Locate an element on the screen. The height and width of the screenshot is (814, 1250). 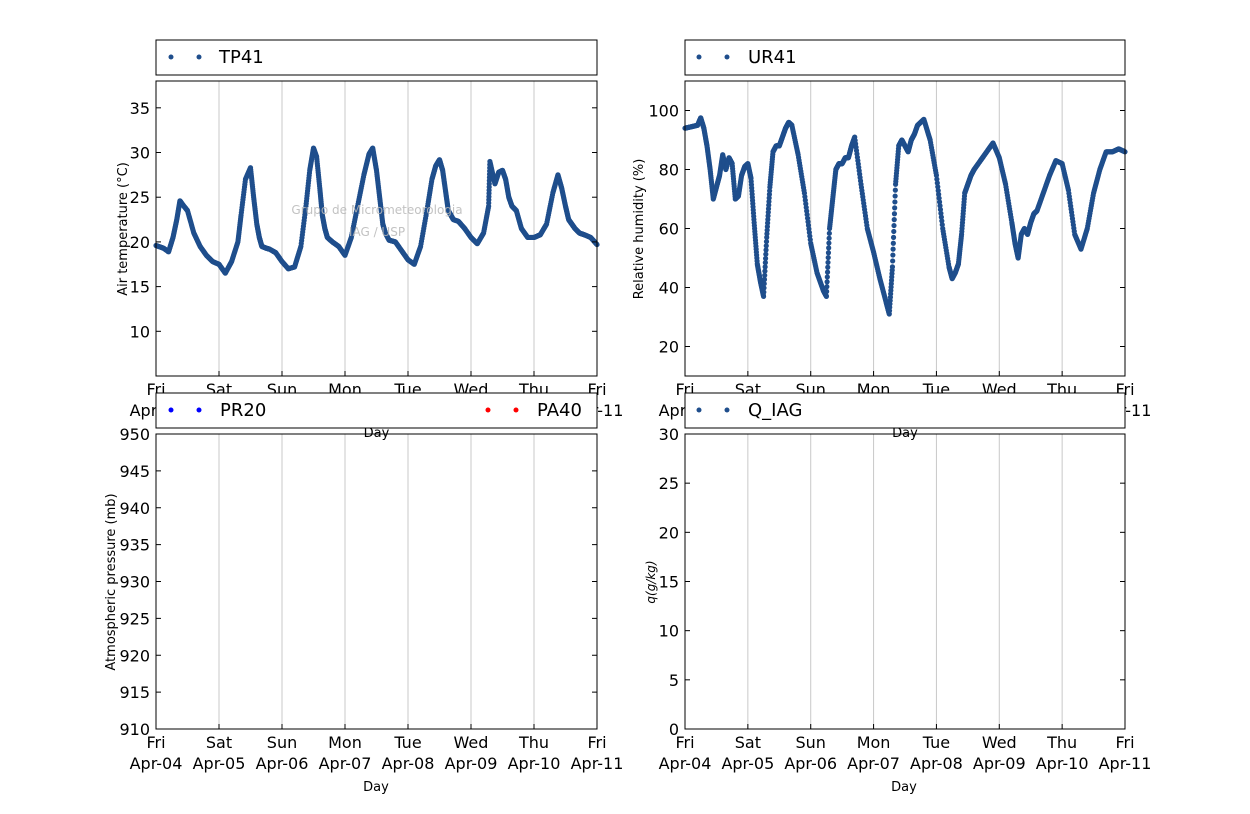
specific-humidity-legend: Q_IAG is located at coordinates (905, 410).